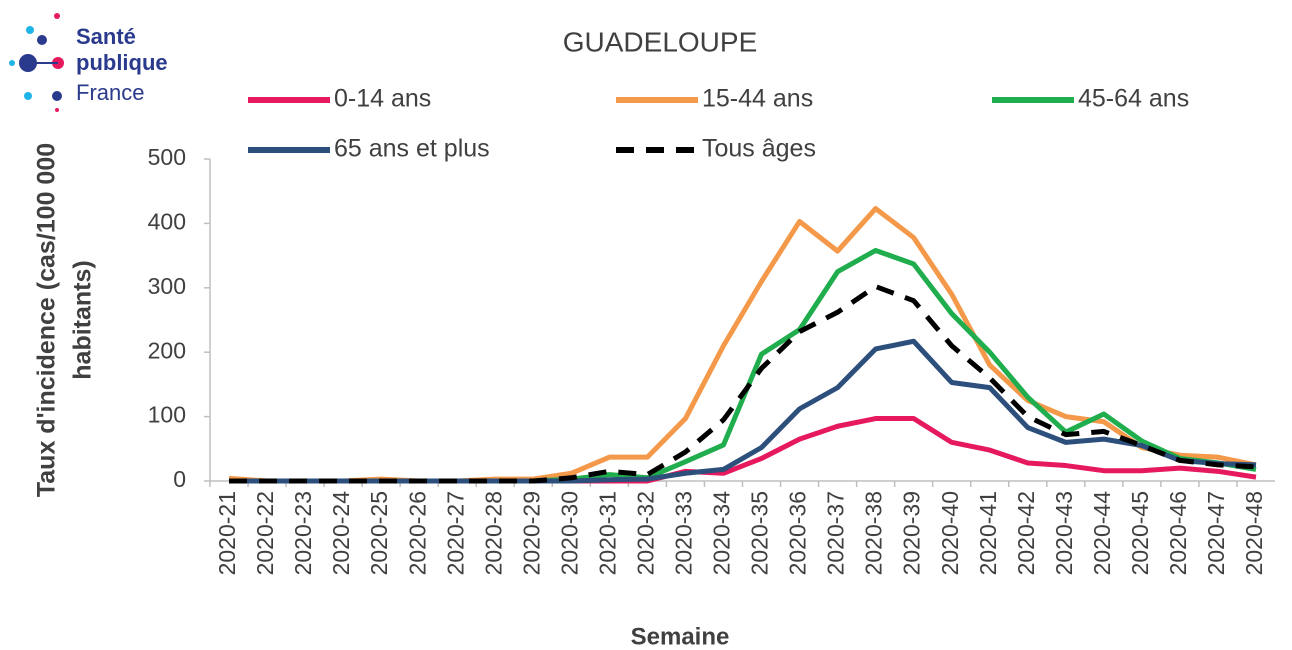 This screenshot has width=1292, height=650. Describe the element at coordinates (836, 533) in the screenshot. I see `x-tick-label: 2020-37` at that location.